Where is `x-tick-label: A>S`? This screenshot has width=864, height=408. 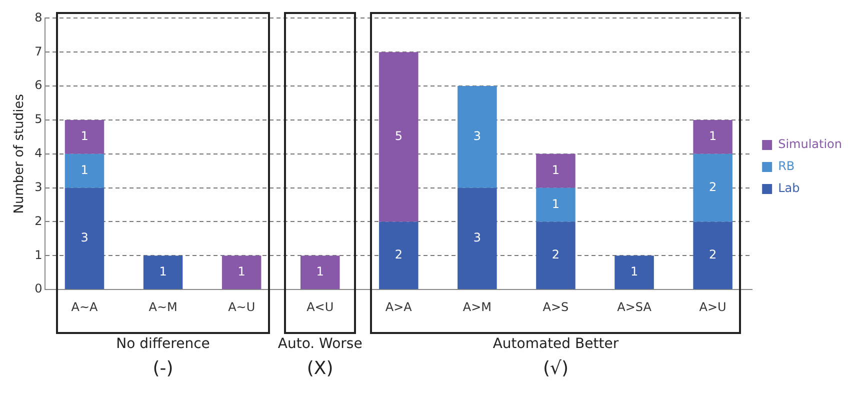
x-tick-label: A>S is located at coordinates (555, 307).